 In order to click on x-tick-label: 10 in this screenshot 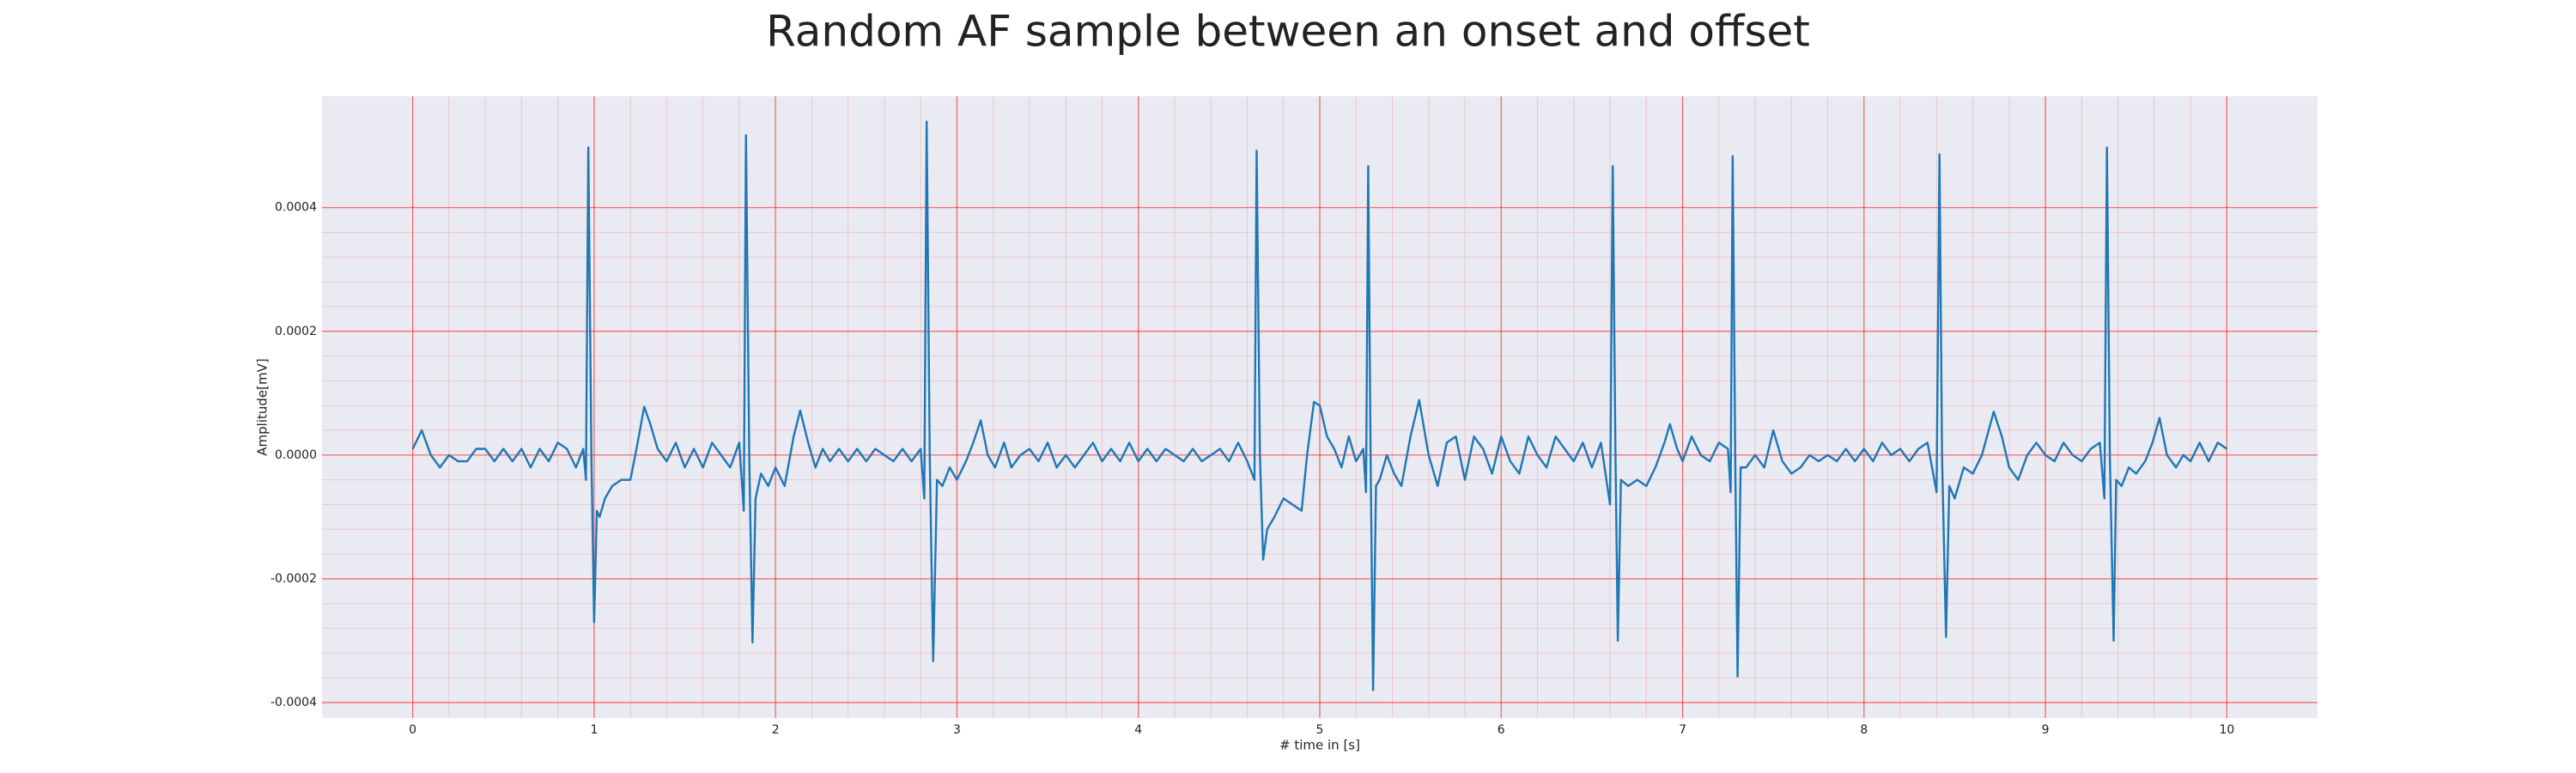, I will do `click(2226, 730)`.